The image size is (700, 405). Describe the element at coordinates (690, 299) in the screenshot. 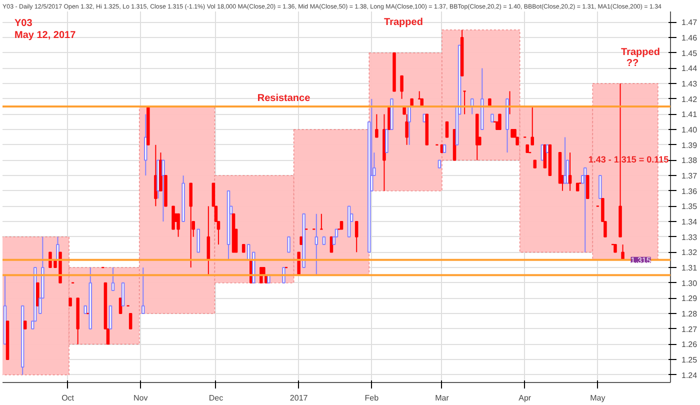

I see `y-tick-label: 1.29` at that location.